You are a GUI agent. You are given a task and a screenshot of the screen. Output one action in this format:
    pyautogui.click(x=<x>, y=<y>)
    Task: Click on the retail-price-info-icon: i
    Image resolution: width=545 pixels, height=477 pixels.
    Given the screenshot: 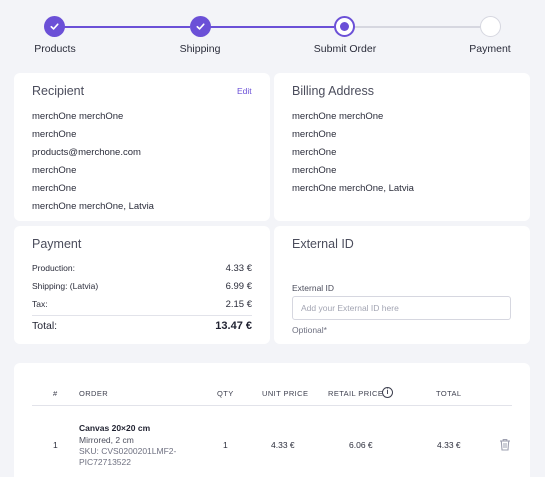 What is the action you would take?
    pyautogui.click(x=387, y=392)
    